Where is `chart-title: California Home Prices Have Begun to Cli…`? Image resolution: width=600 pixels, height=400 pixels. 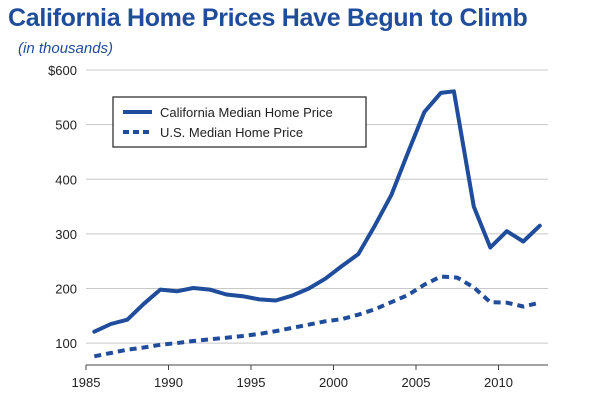 chart-title: California Home Prices Have Begun to Cli… is located at coordinates (268, 18).